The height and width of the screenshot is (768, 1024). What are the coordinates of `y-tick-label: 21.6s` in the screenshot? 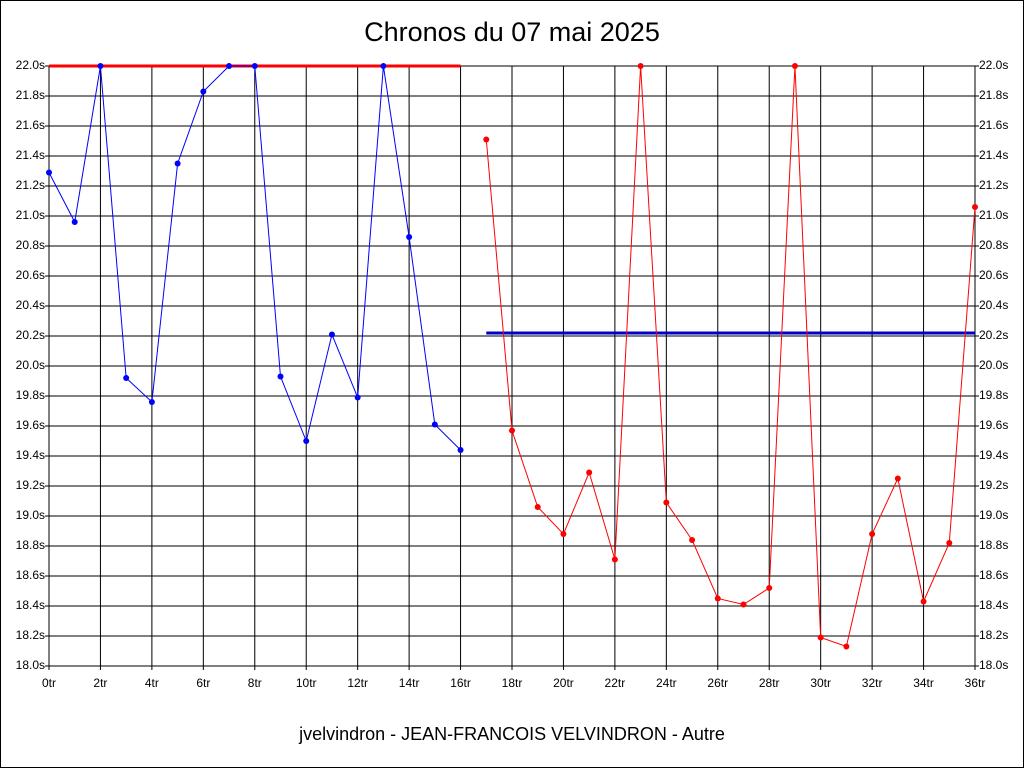 It's located at (30, 125).